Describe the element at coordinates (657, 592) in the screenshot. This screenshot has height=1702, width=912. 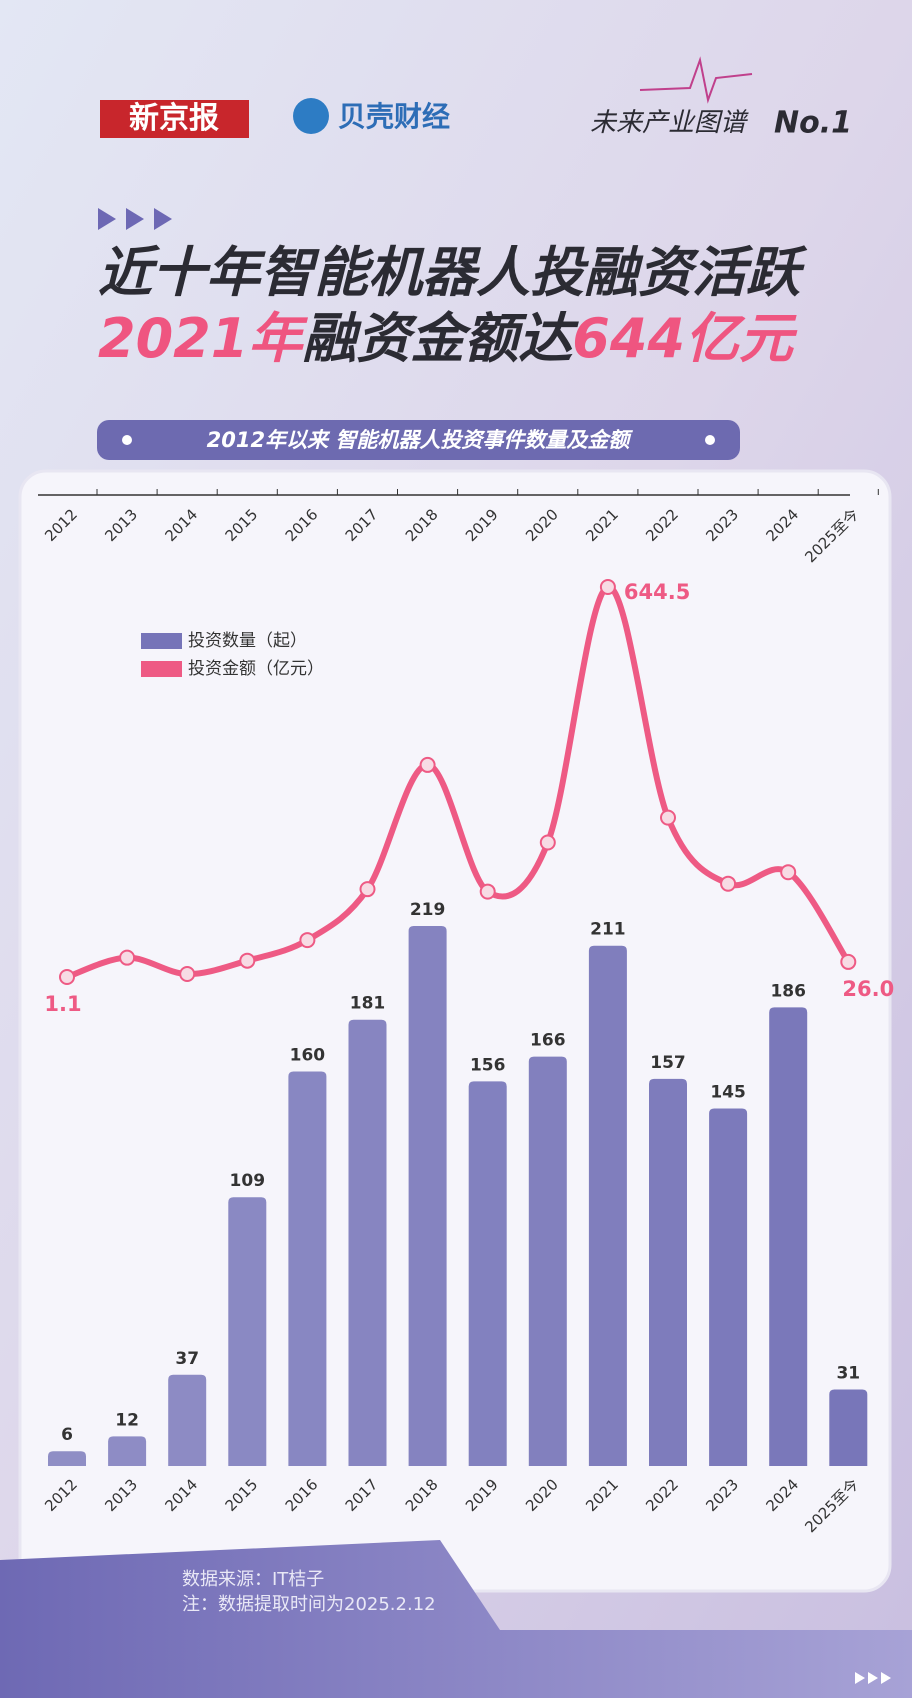
I see `line-label: 644.5` at that location.